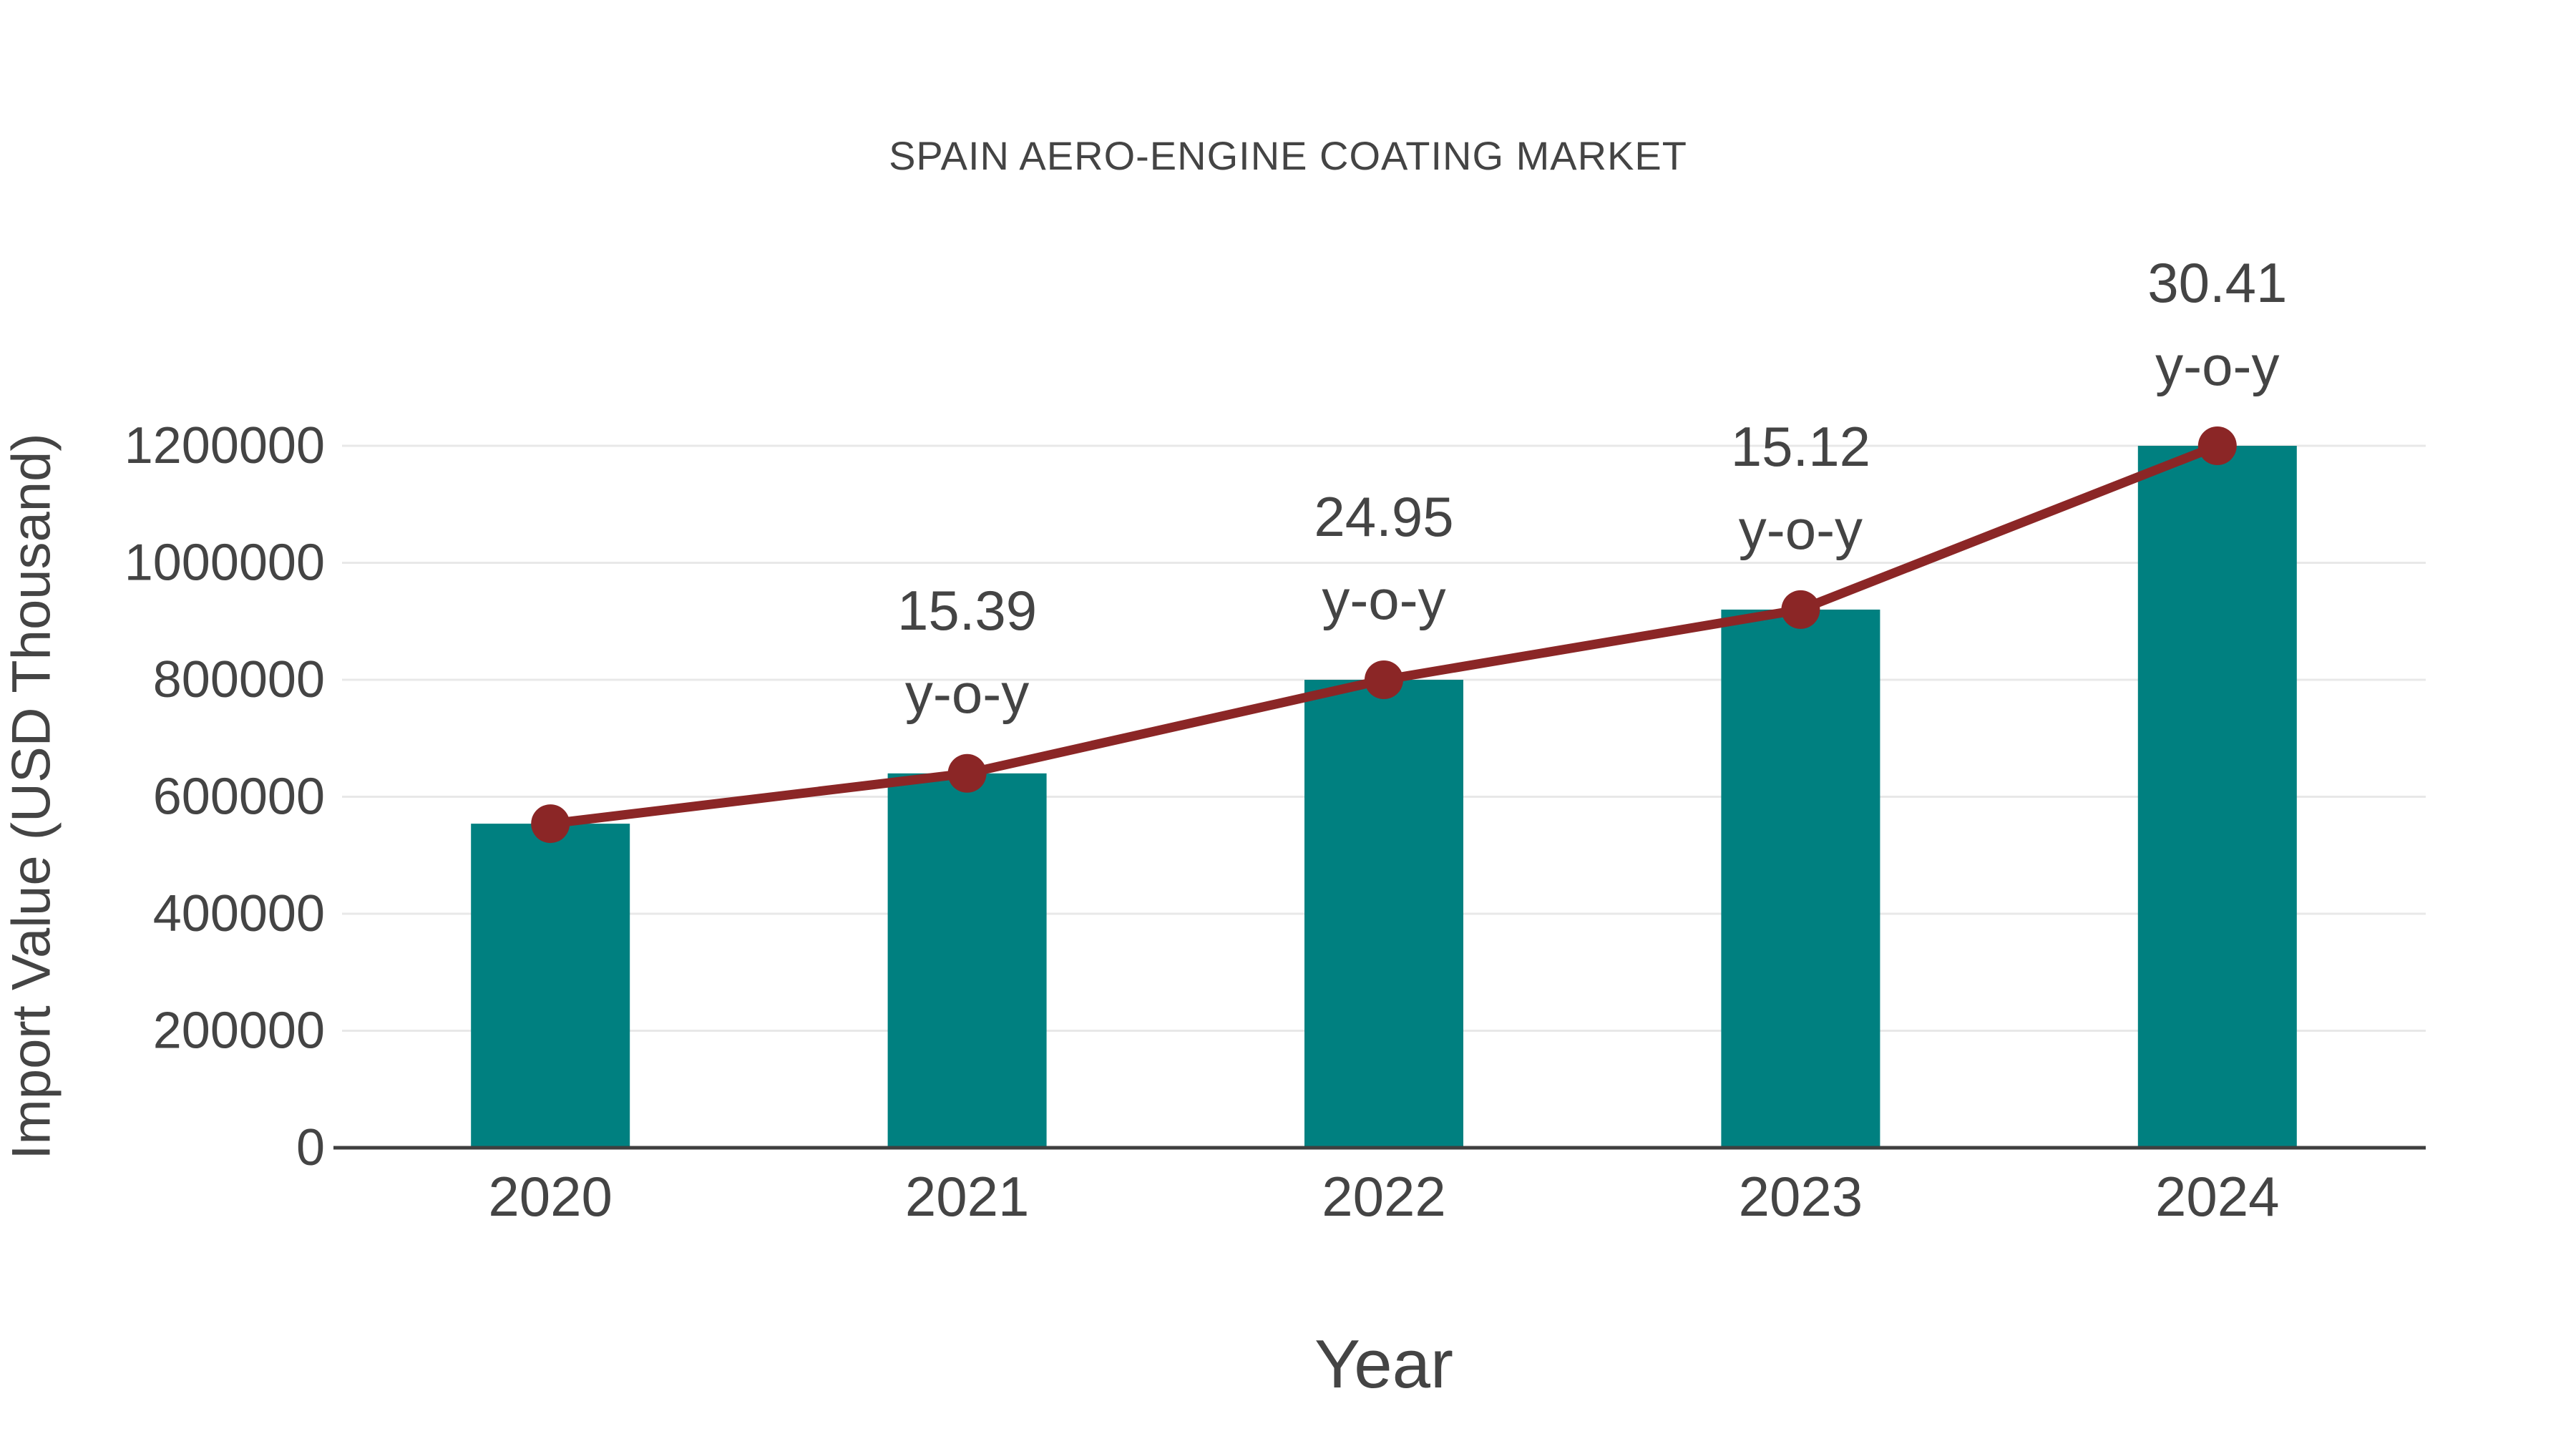 The image size is (2576, 1449). Describe the element at coordinates (1800, 446) in the screenshot. I see `annotation-value: 15.12` at that location.